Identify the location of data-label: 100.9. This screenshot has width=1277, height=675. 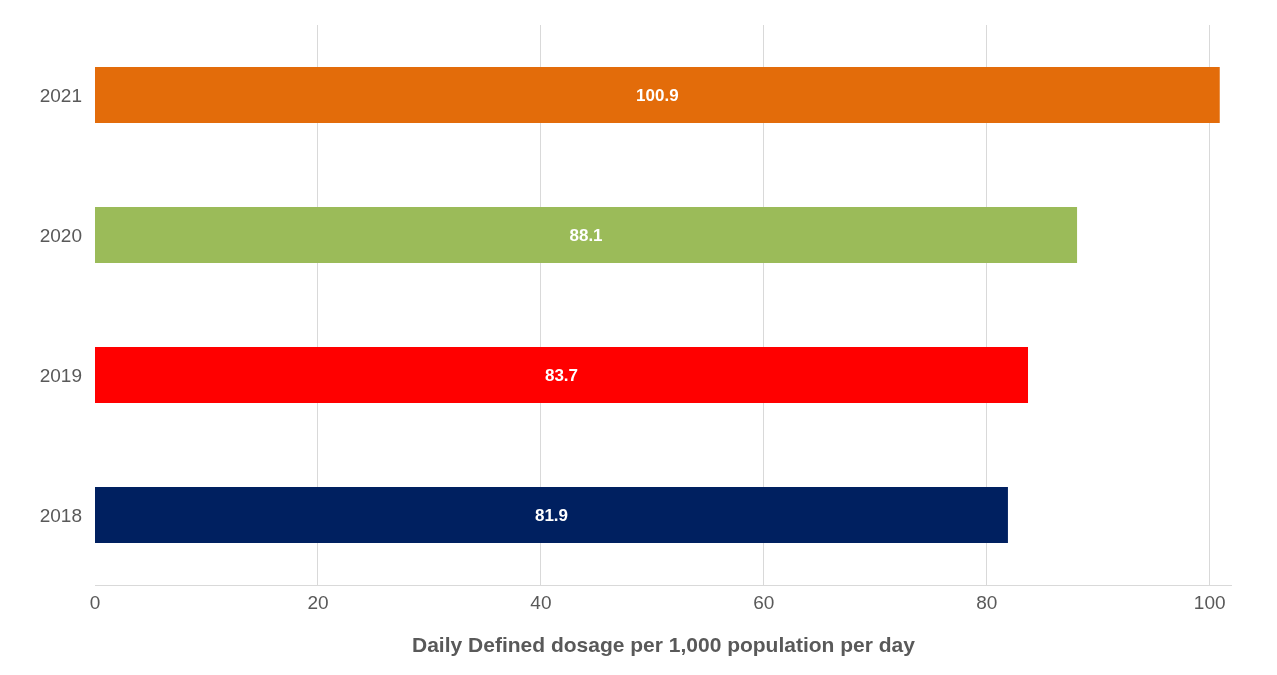
(657, 95).